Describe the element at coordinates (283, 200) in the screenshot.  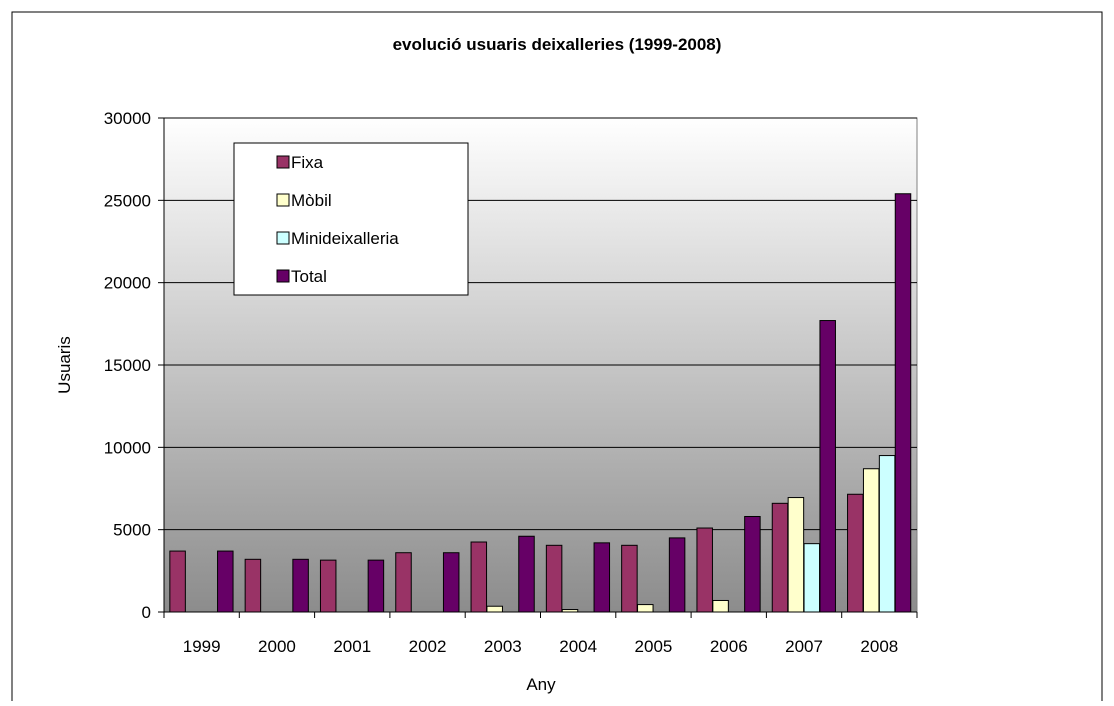
I see `legend-swatch-mòbil` at that location.